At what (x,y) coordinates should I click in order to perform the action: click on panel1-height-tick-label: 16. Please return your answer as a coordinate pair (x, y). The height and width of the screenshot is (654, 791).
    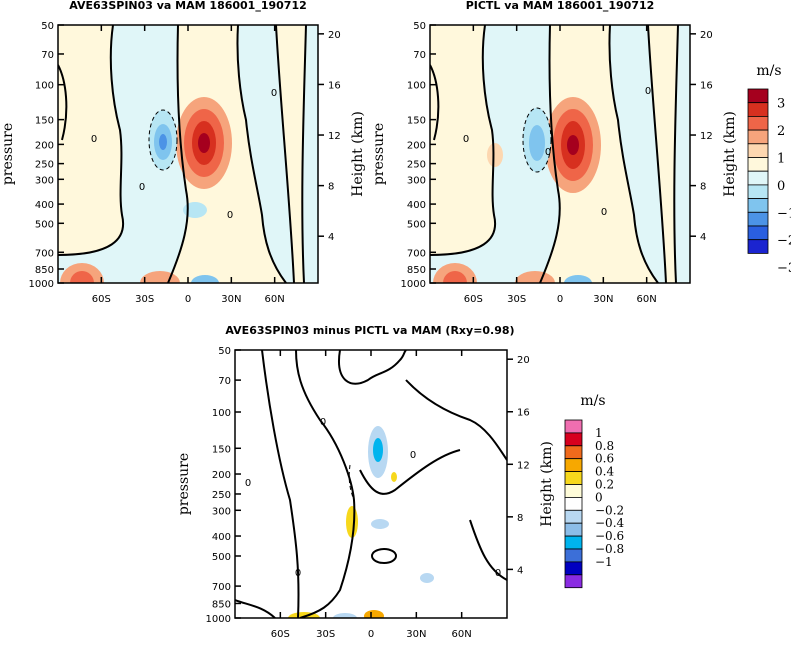
    Looking at the image, I should click on (334, 85).